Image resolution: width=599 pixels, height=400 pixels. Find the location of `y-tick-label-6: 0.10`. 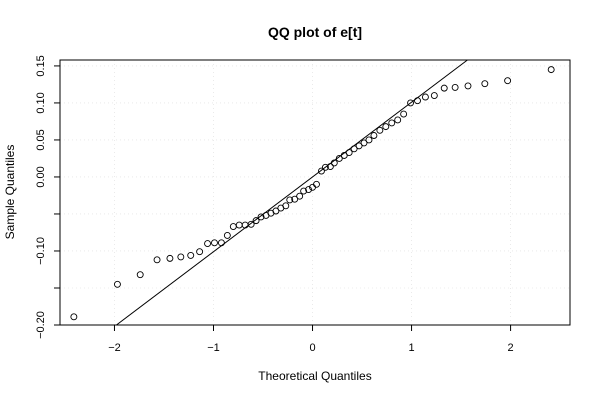

y-tick-label-6: 0.10 is located at coordinates (41, 102).